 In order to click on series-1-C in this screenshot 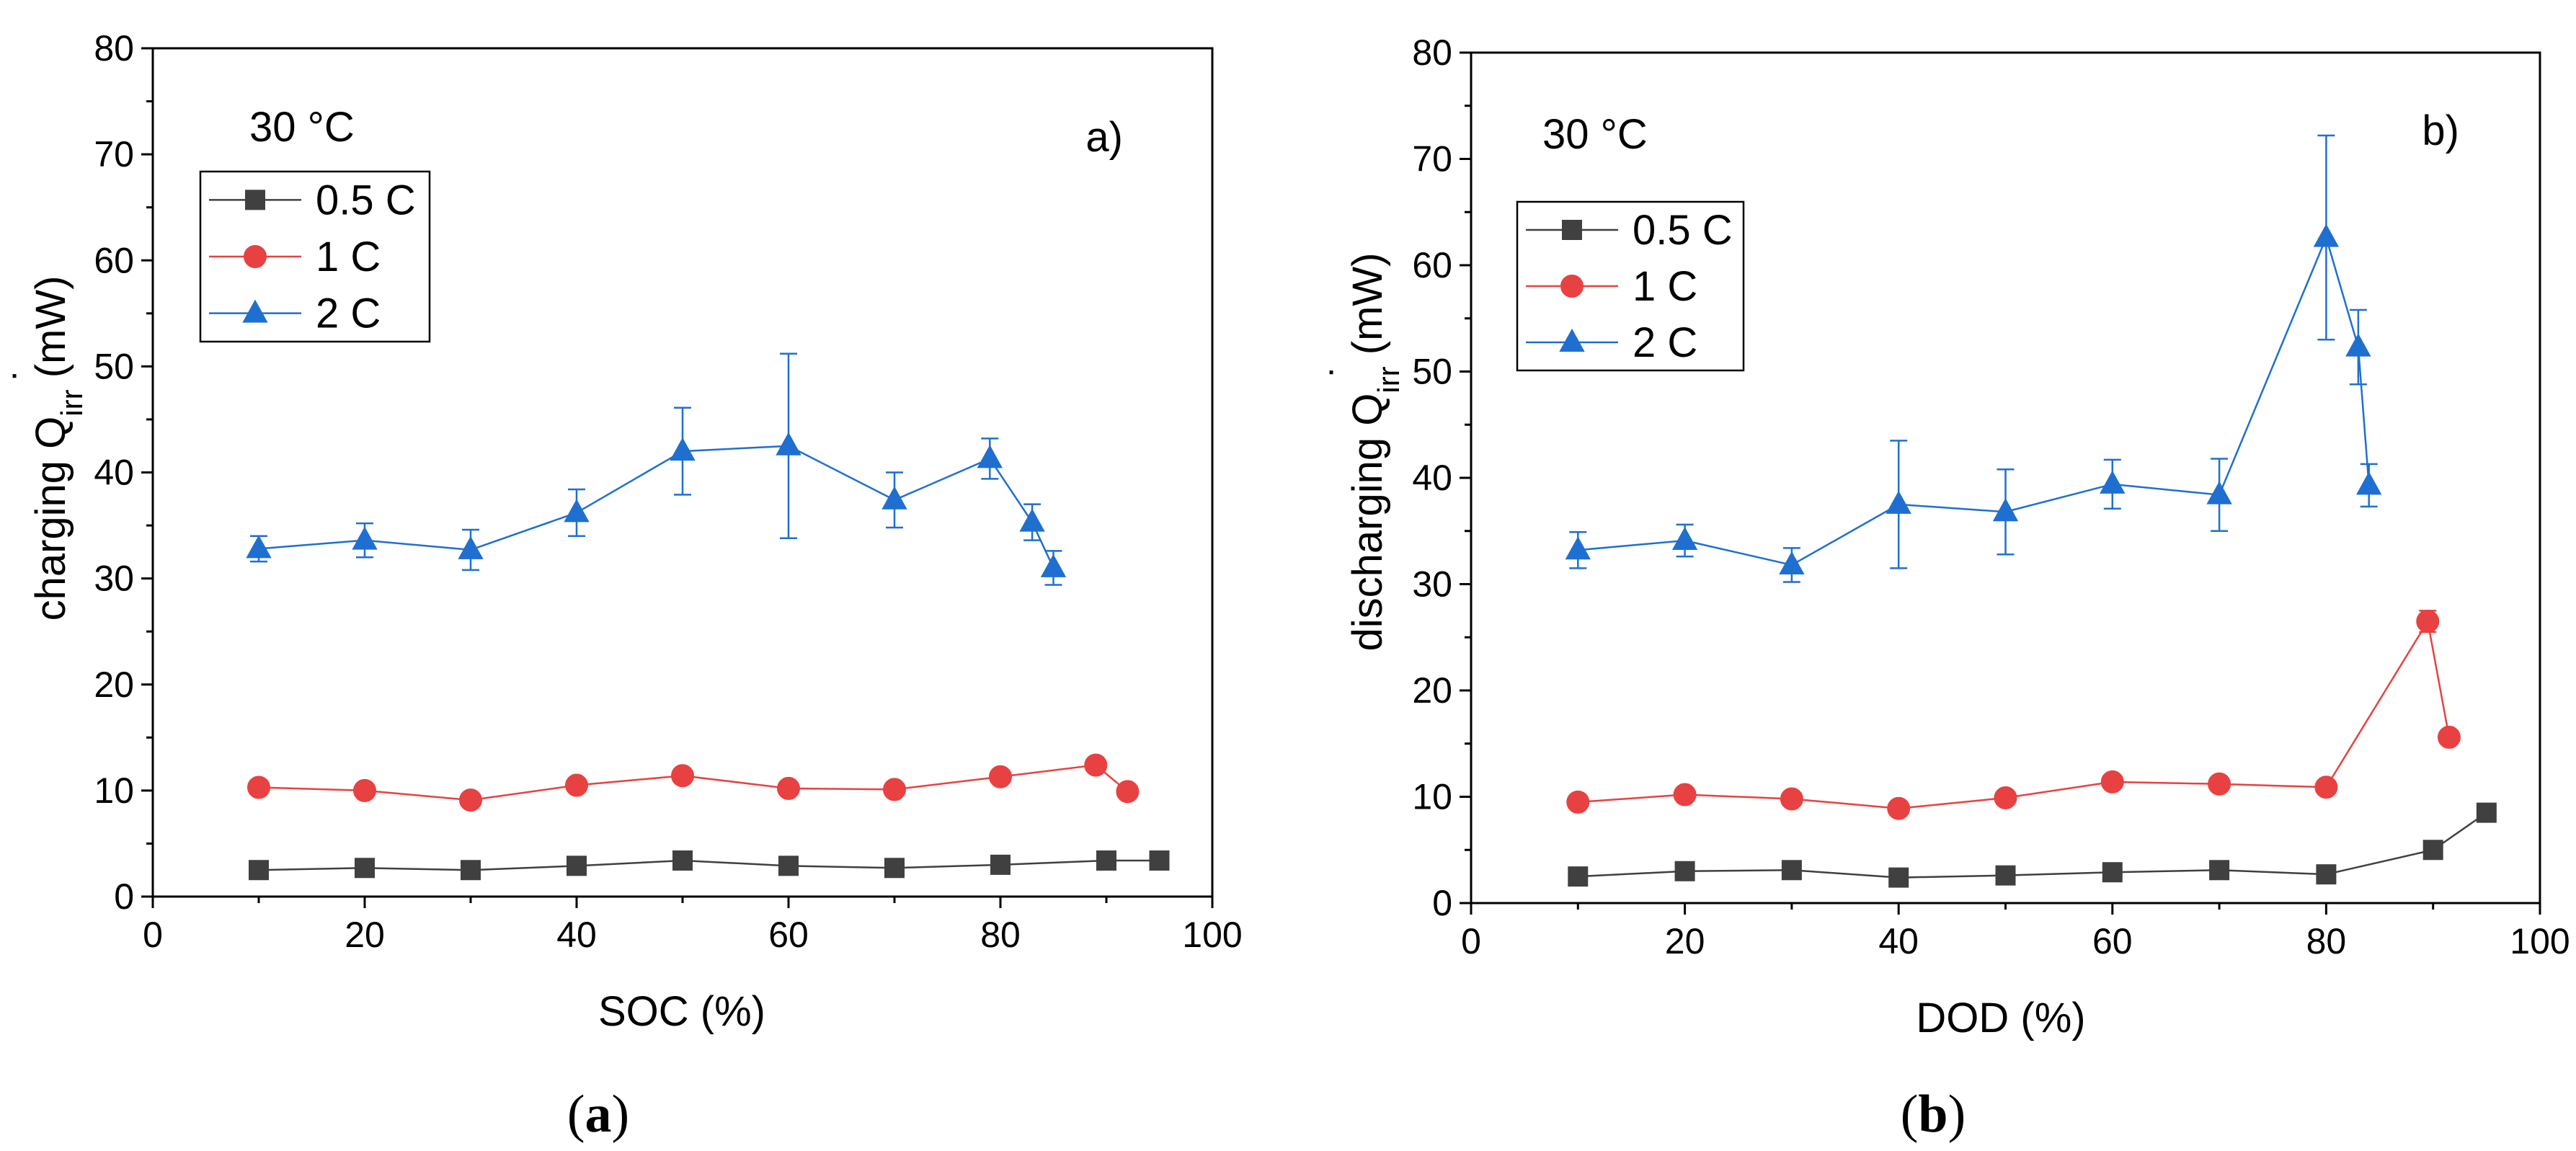, I will do `click(693, 782)`.